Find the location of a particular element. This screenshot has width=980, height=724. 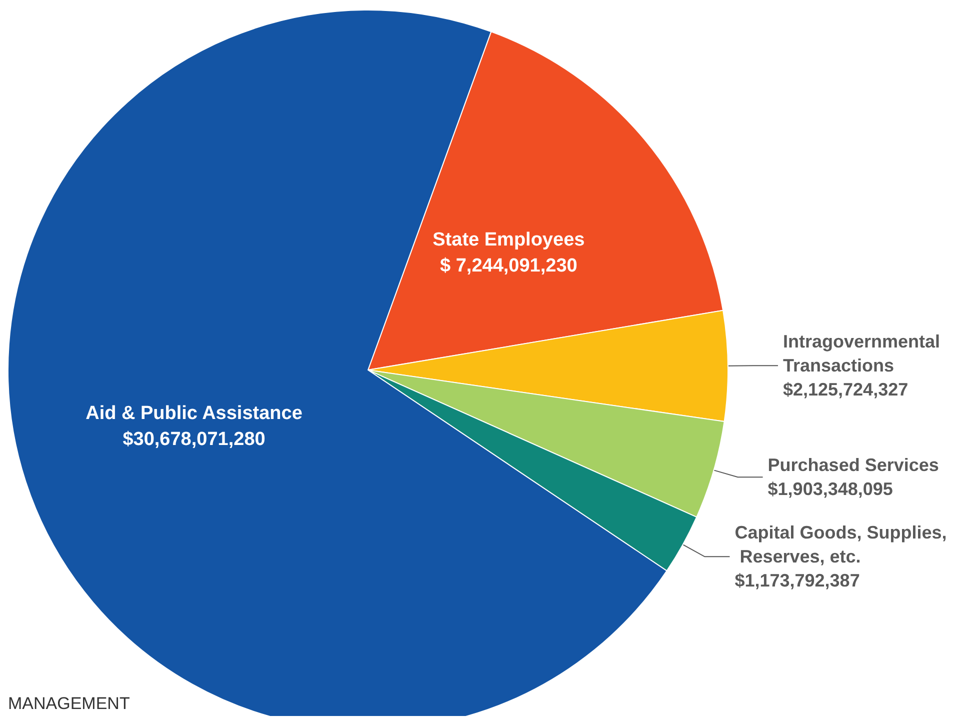

slice-label: Capital Goods, Supplies, Reserves, etc. is located at coordinates (840, 544).